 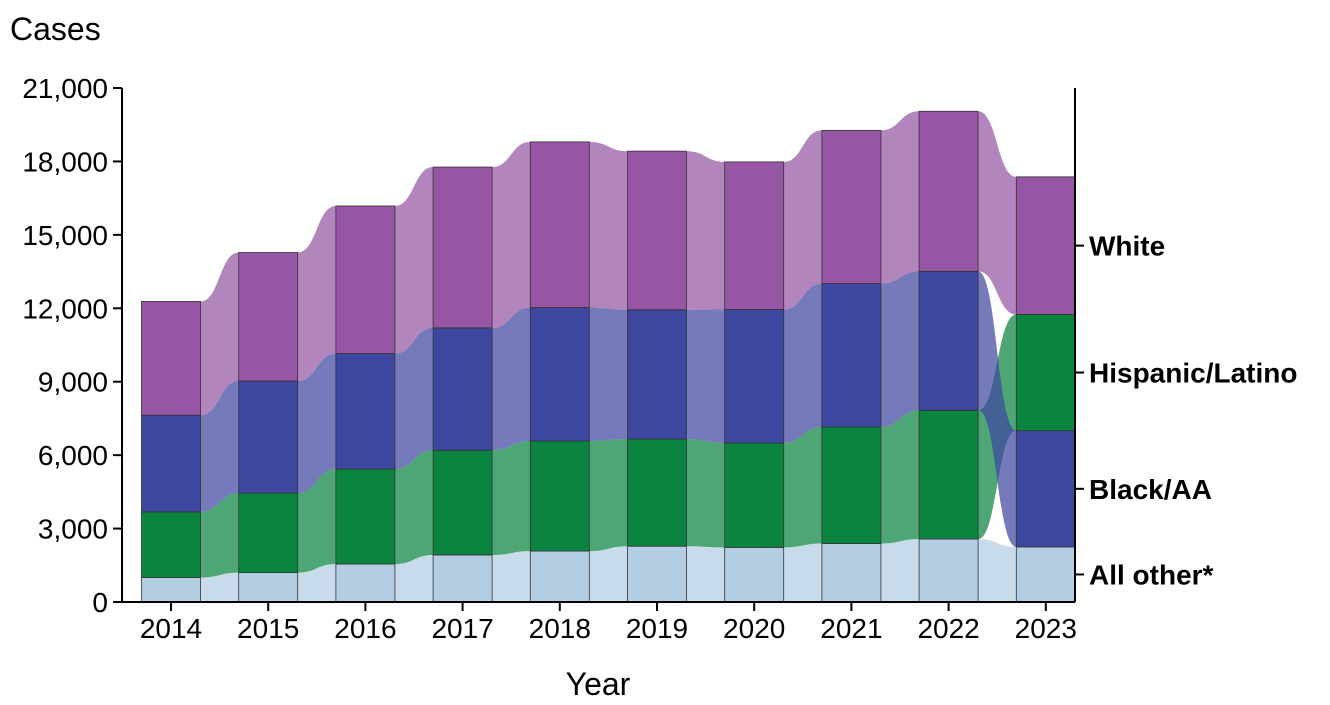 What do you see at coordinates (462, 628) in the screenshot?
I see `x-tick-label: 2017` at bounding box center [462, 628].